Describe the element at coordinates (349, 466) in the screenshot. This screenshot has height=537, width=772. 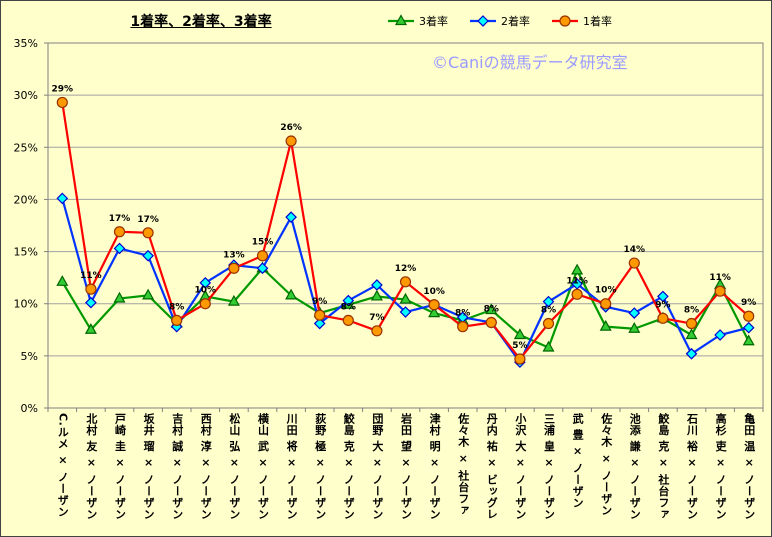
I see `x-tick-label: 鮫島 克 × ノーザン` at that location.